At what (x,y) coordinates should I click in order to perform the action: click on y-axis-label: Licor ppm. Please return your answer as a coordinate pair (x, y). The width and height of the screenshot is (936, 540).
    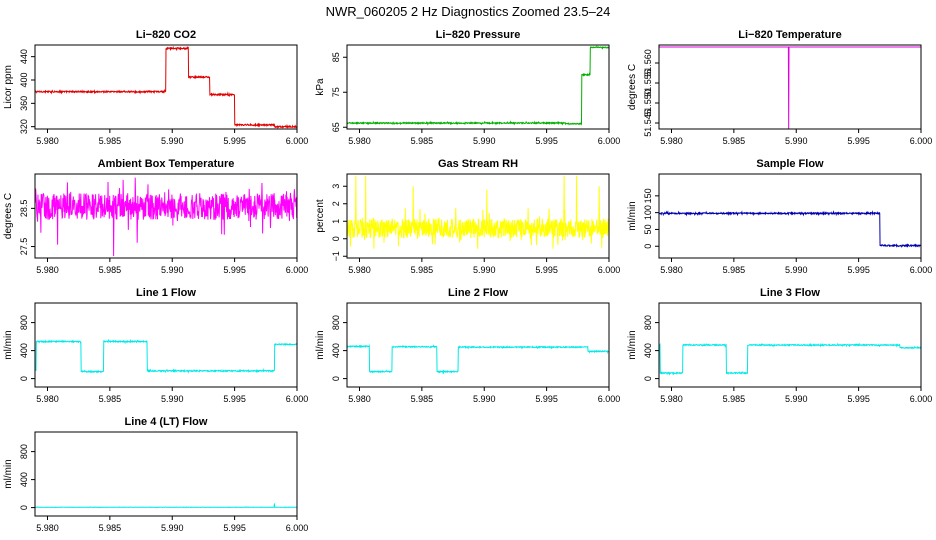
    Looking at the image, I should click on (8, 87).